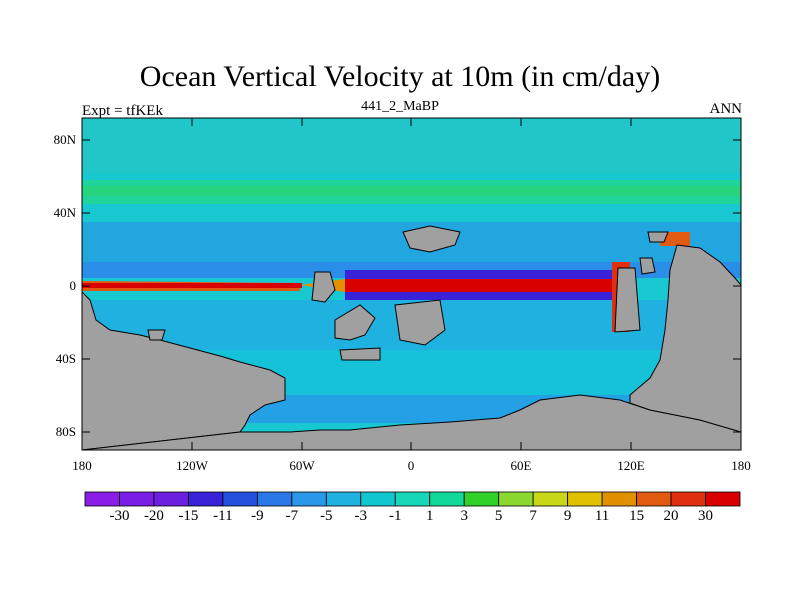  What do you see at coordinates (326, 516) in the screenshot?
I see `colorbar-label: -5` at bounding box center [326, 516].